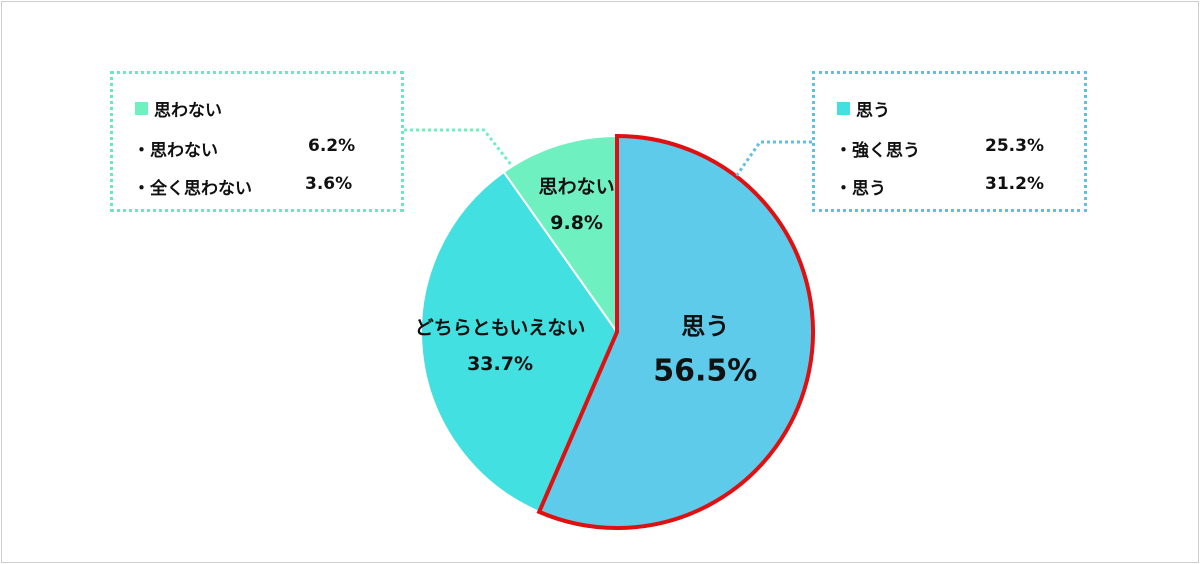 The image size is (1200, 564). Describe the element at coordinates (332, 146) in the screenshot. I see `legend-row-value: 6.2%` at that location.